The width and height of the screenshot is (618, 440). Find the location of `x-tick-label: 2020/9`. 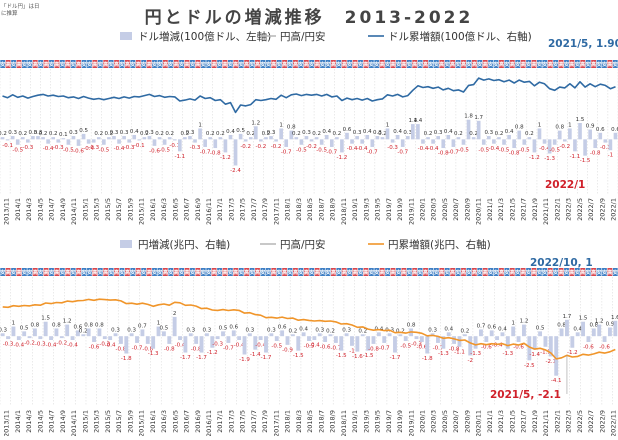

x-tick-label: 2020/9 is located at coordinates (467, 421).